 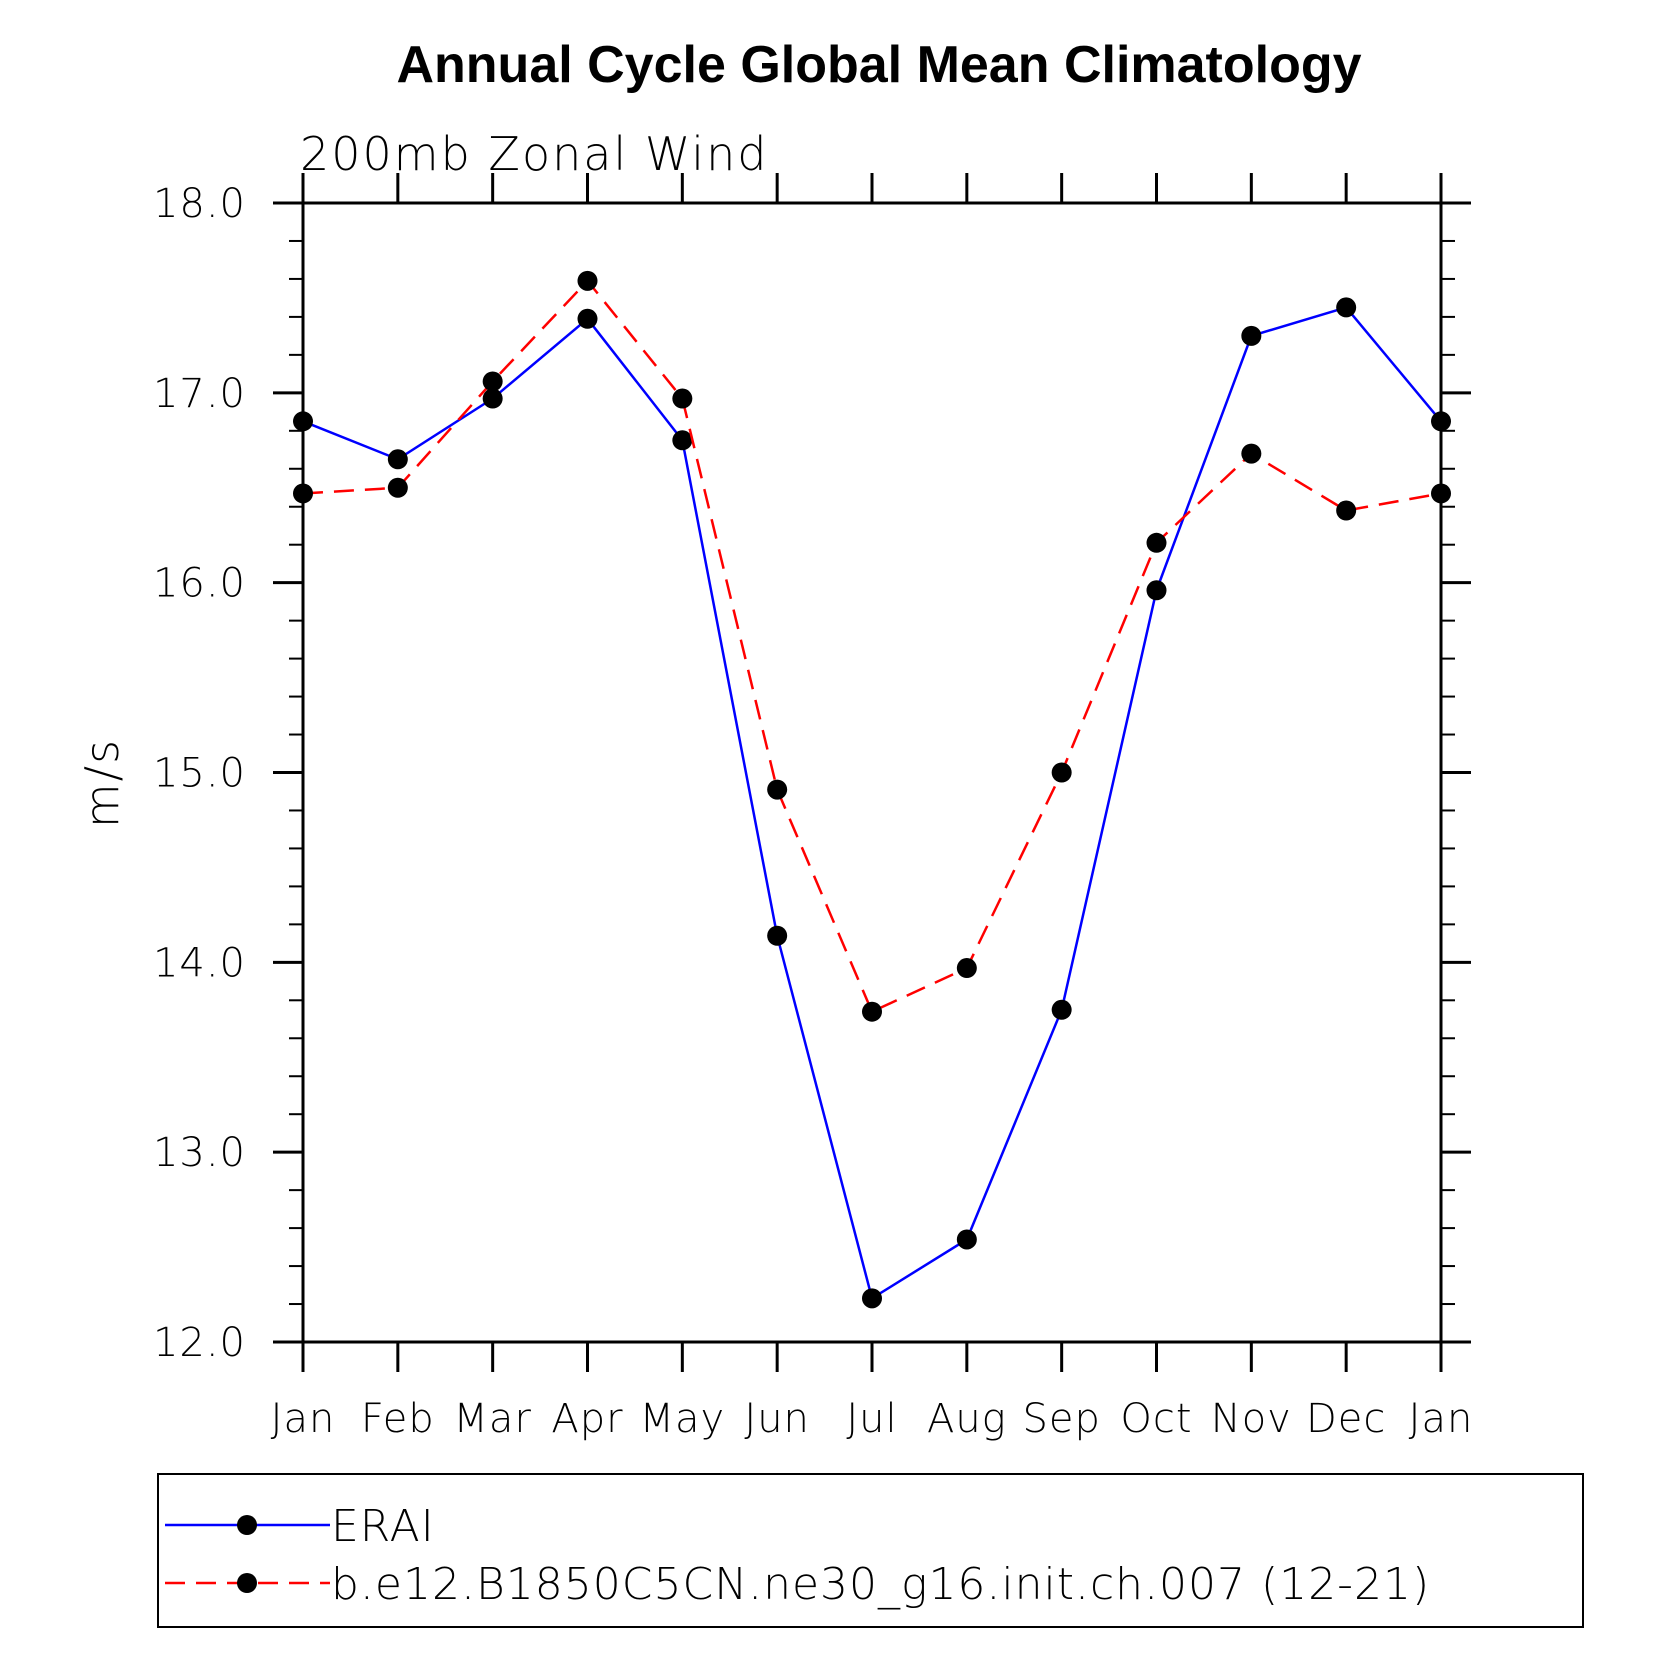 I want to click on x-tick-label: Apr, so click(x=587, y=1419).